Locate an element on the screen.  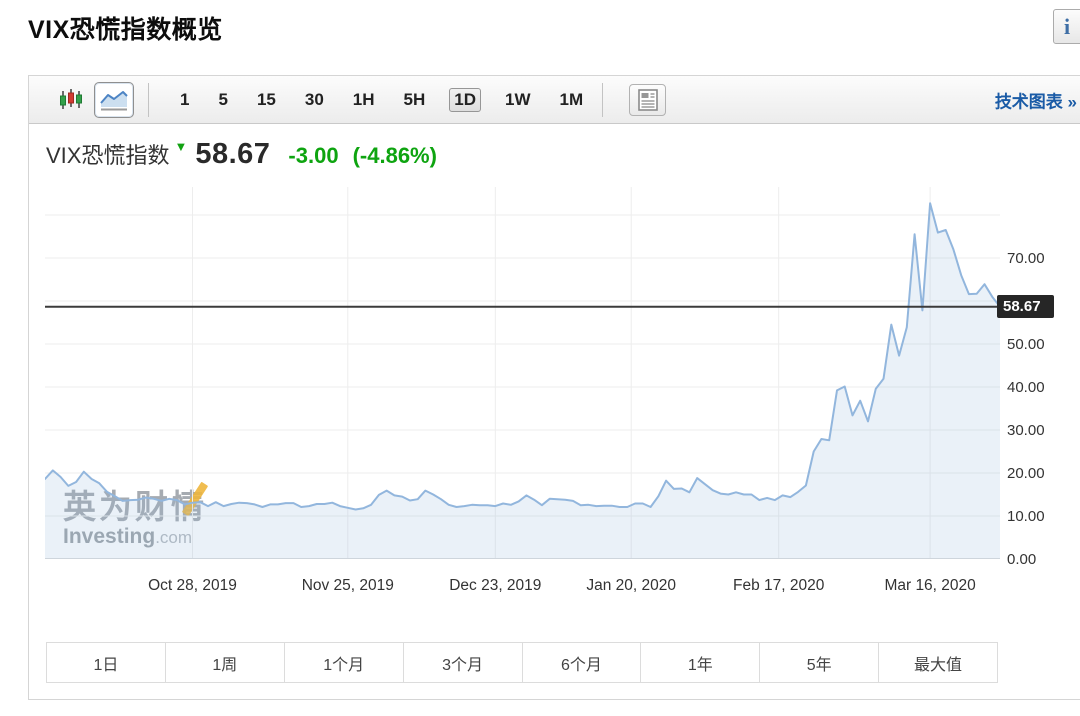
range-button-最大值: 最大值 is located at coordinates (938, 662).